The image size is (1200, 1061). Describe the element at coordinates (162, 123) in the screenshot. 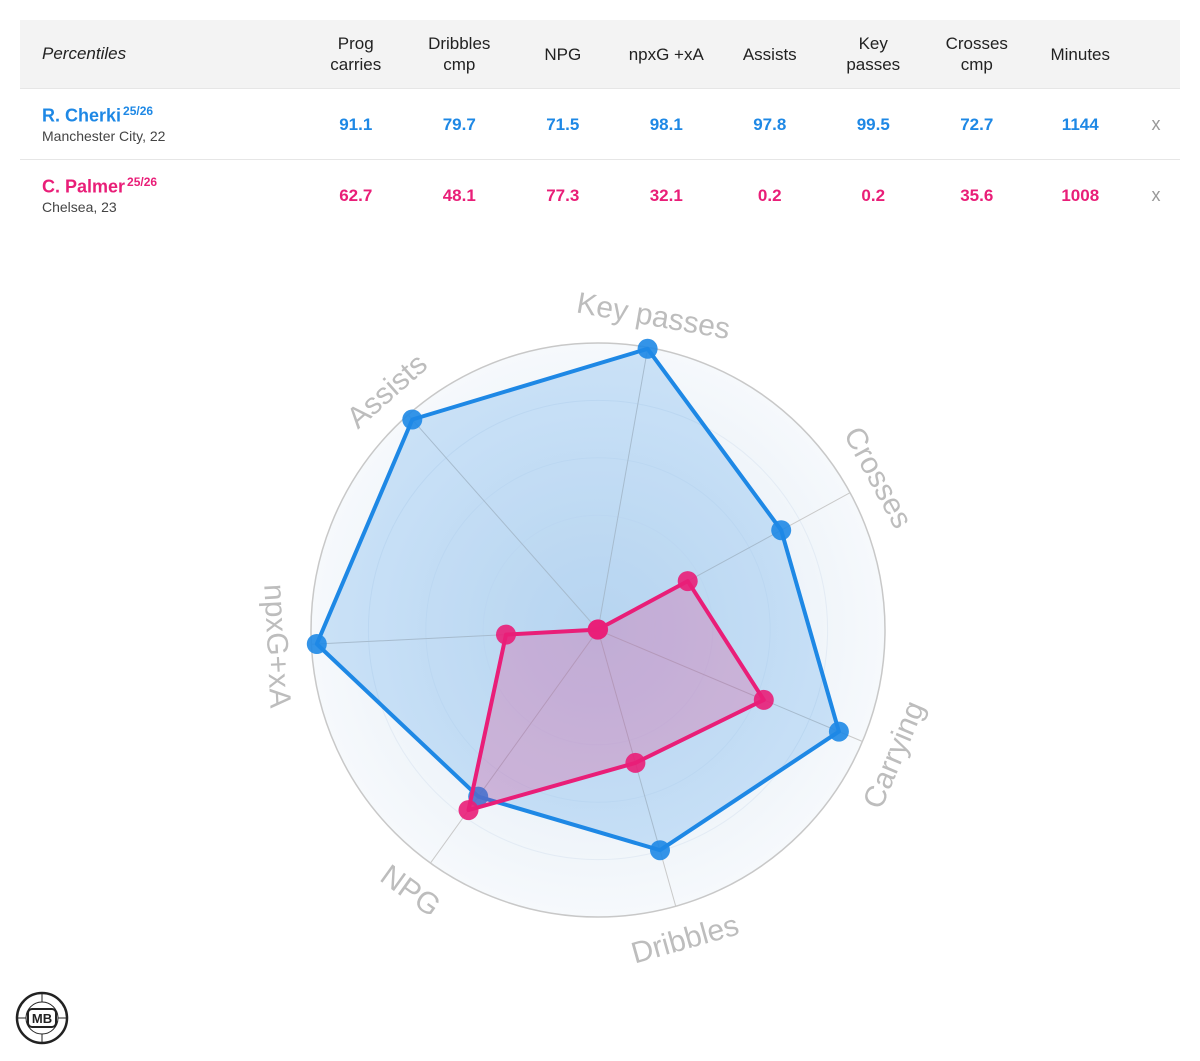

I see `player-cell: R. Cherki 25/26 Manchester City, 22` at that location.